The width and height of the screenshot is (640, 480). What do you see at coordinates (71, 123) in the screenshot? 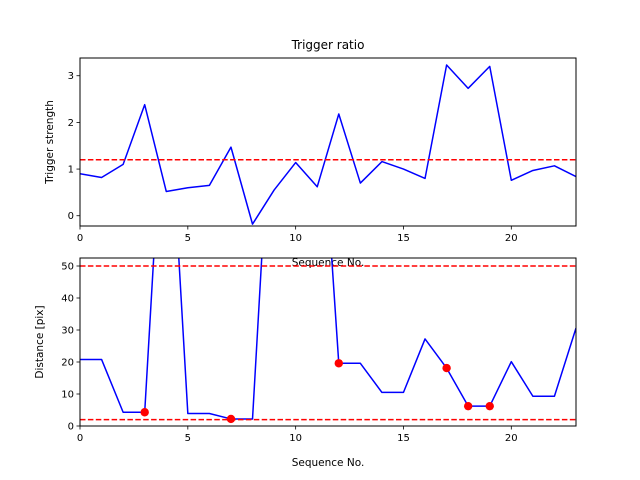
I see `y-tick-label: 2` at bounding box center [71, 123].